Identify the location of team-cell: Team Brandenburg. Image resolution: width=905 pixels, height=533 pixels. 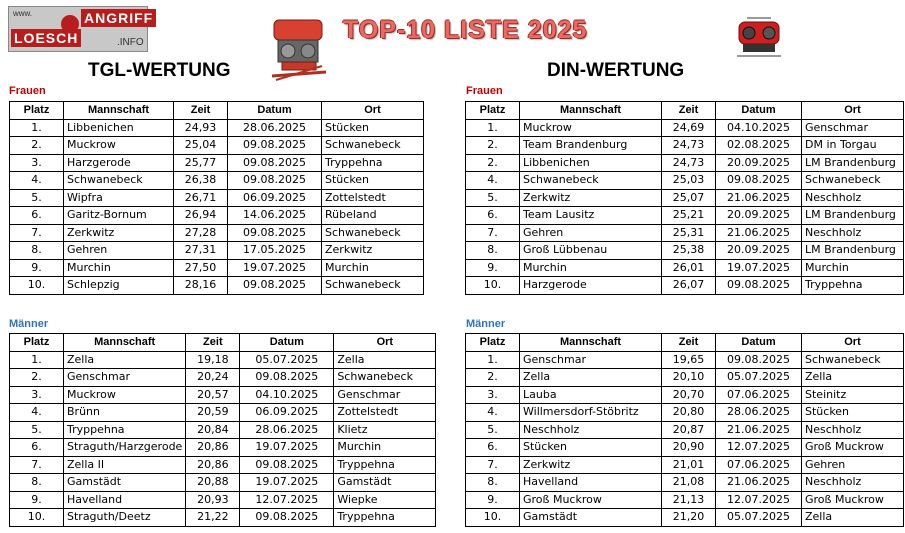
(590, 145).